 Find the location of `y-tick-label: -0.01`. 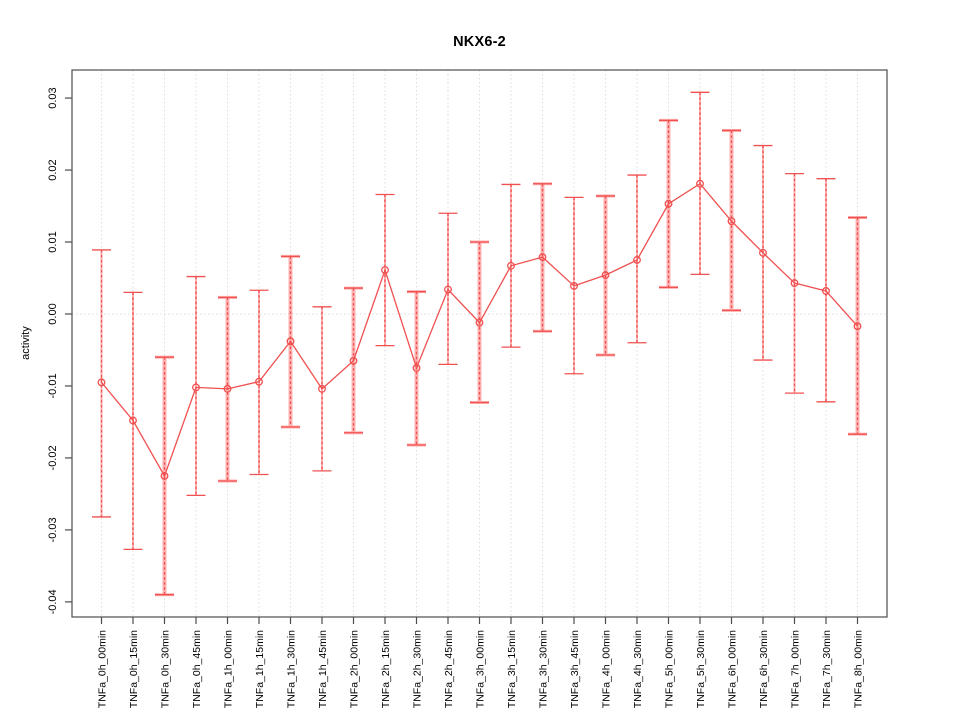

y-tick-label: -0.01 is located at coordinates (53, 385).